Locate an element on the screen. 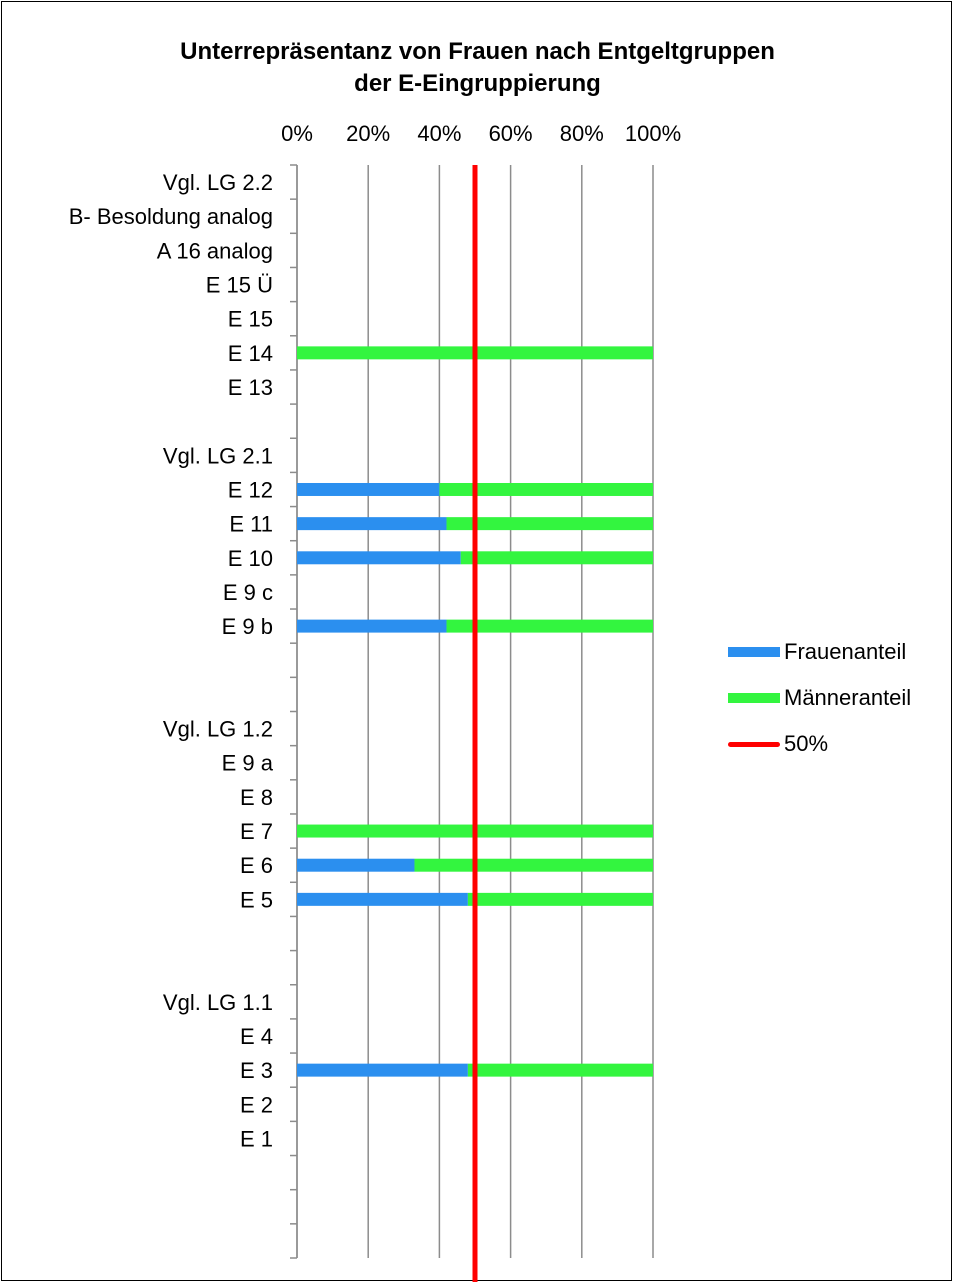  category-label: B- Besoldung analog is located at coordinates (171, 216).